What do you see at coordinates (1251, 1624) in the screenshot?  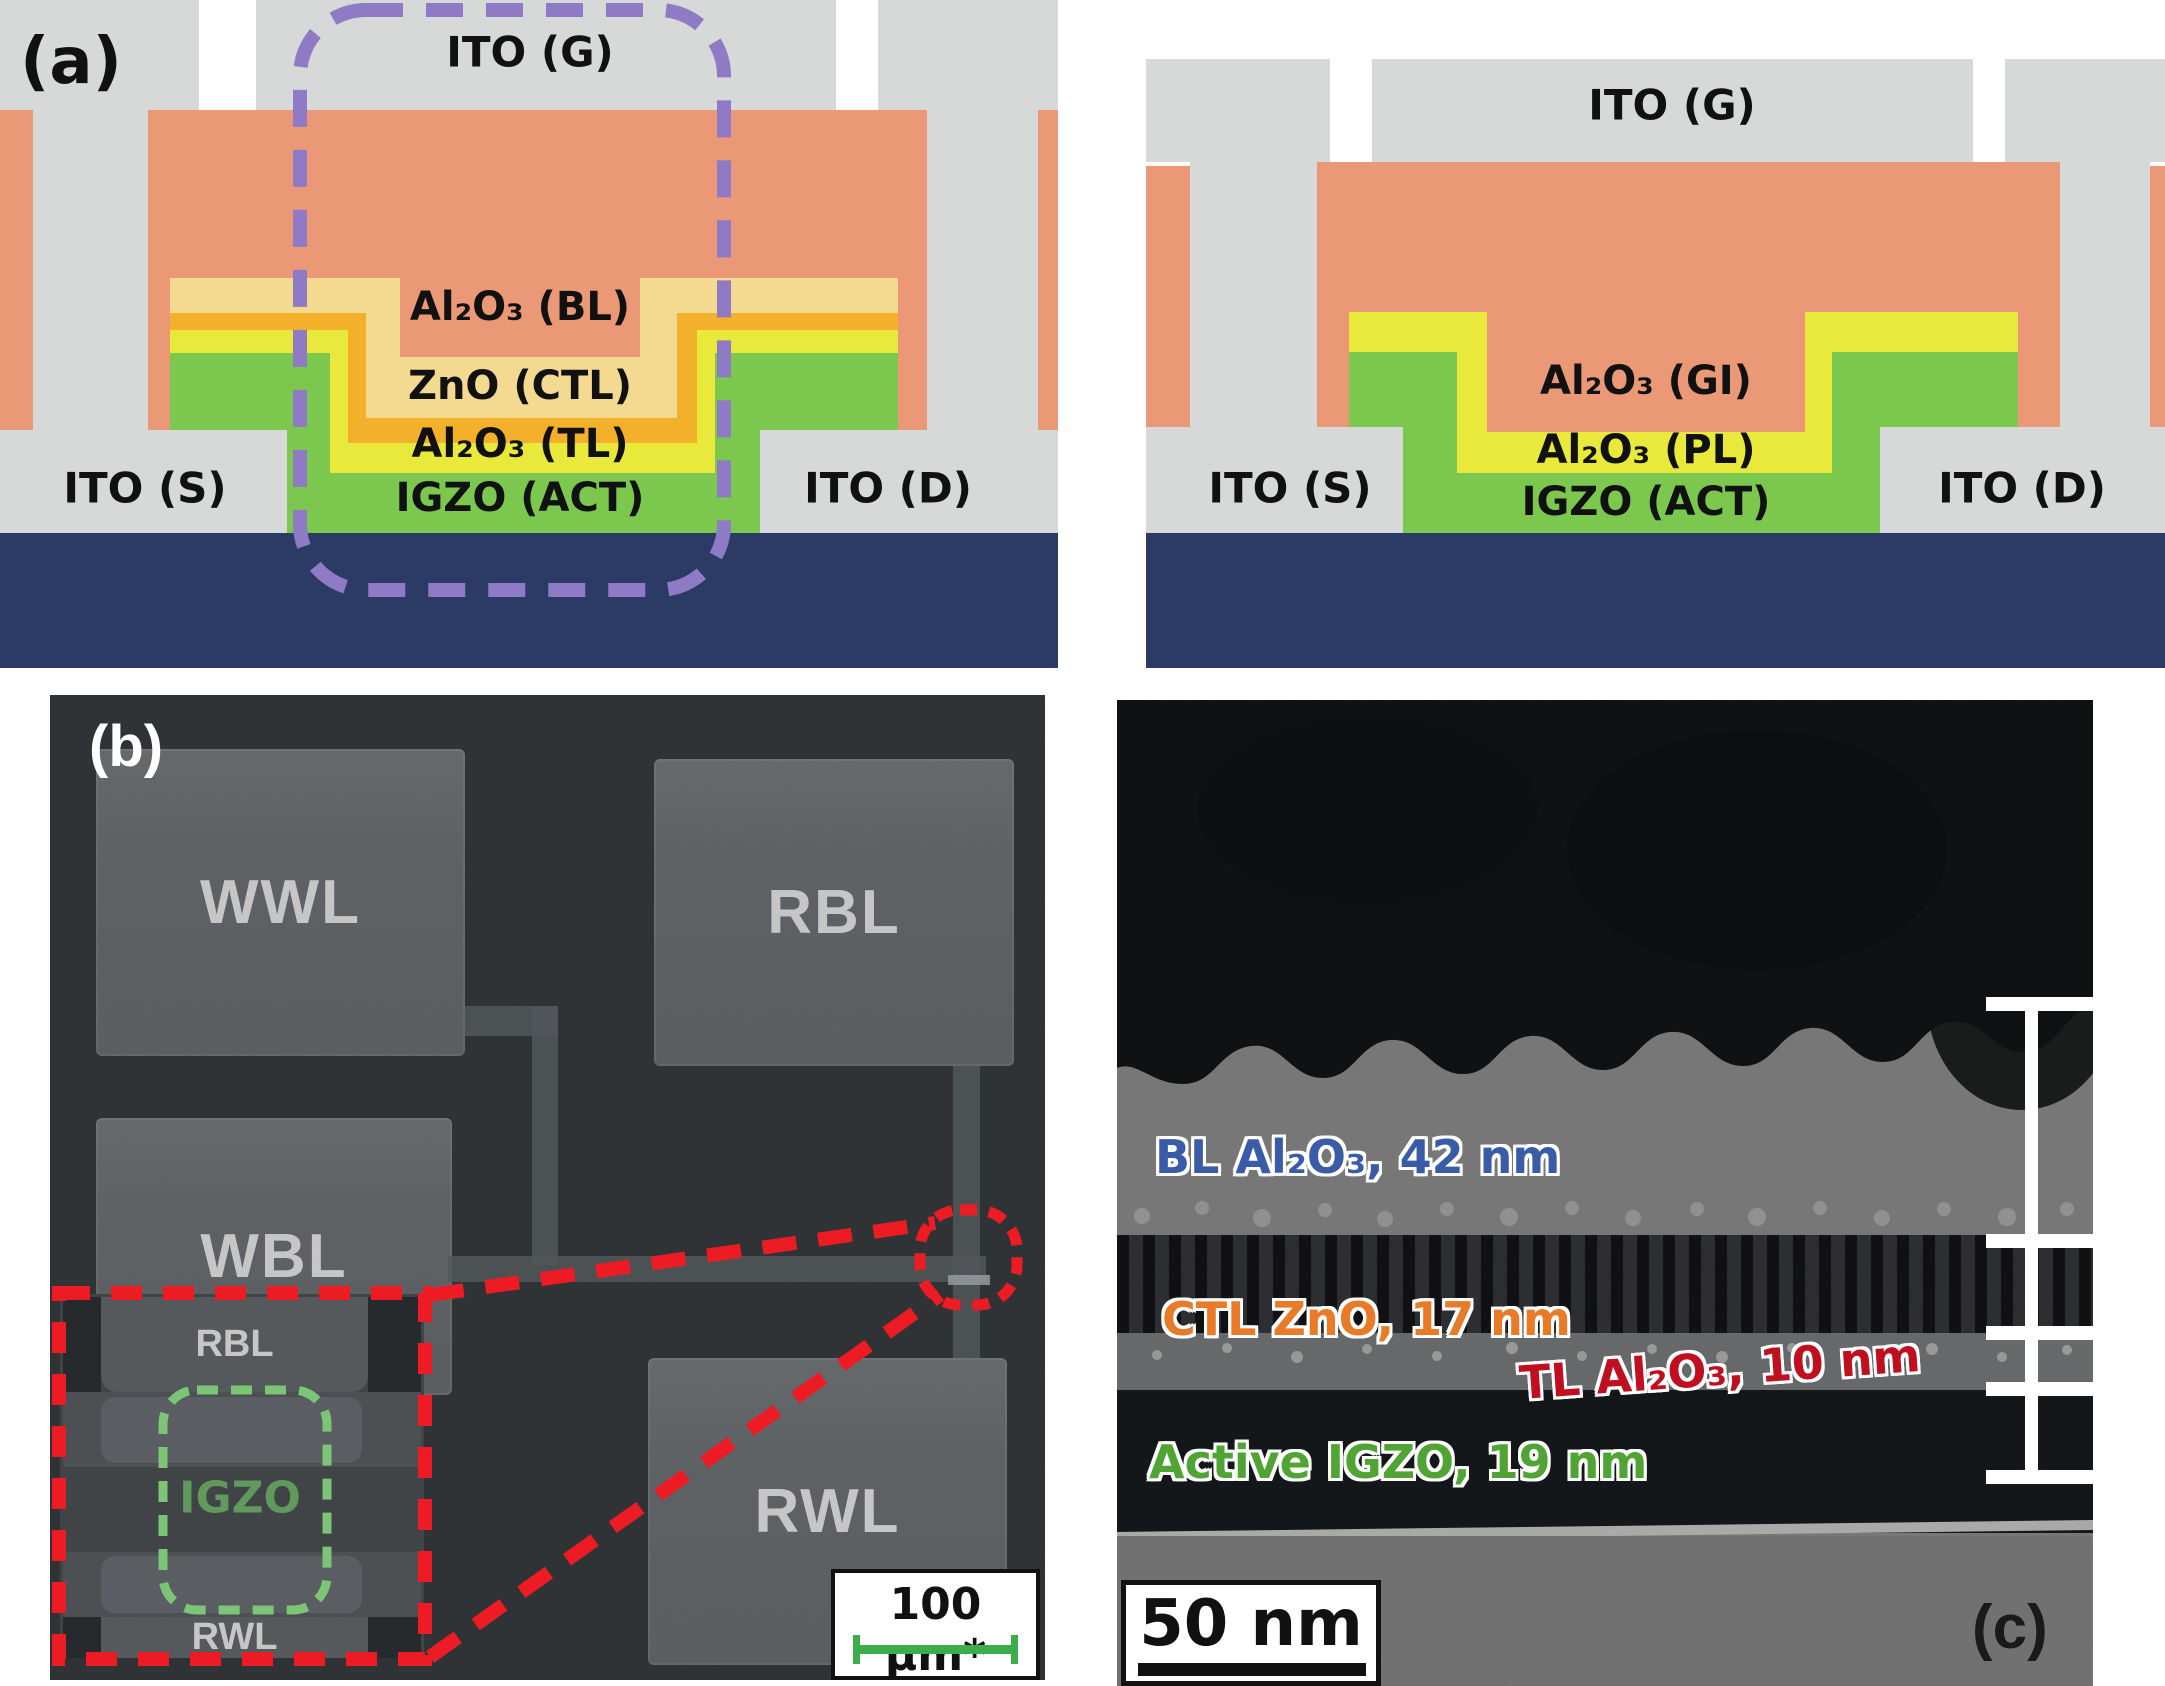 I see `tem-scalebar-text: 50 nm` at bounding box center [1251, 1624].